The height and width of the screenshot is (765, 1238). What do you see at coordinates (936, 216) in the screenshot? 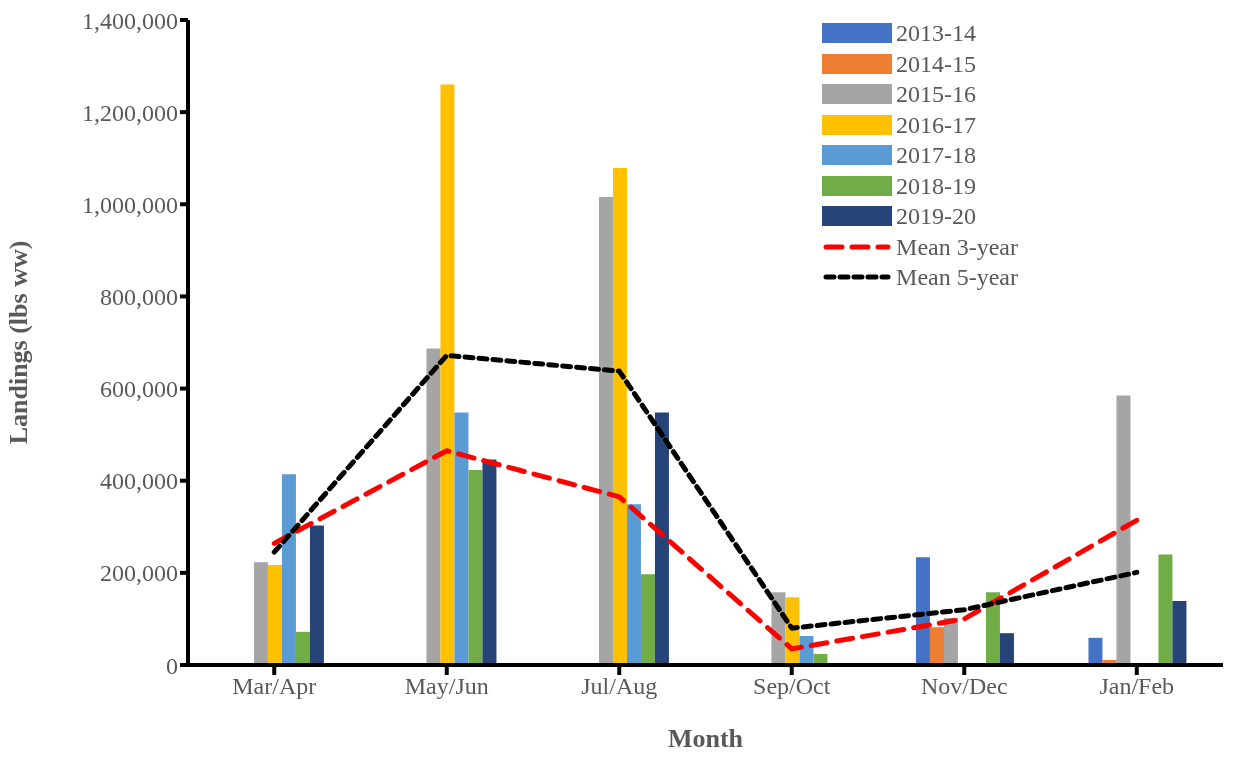
I see `legend-label: 2019-20` at bounding box center [936, 216].